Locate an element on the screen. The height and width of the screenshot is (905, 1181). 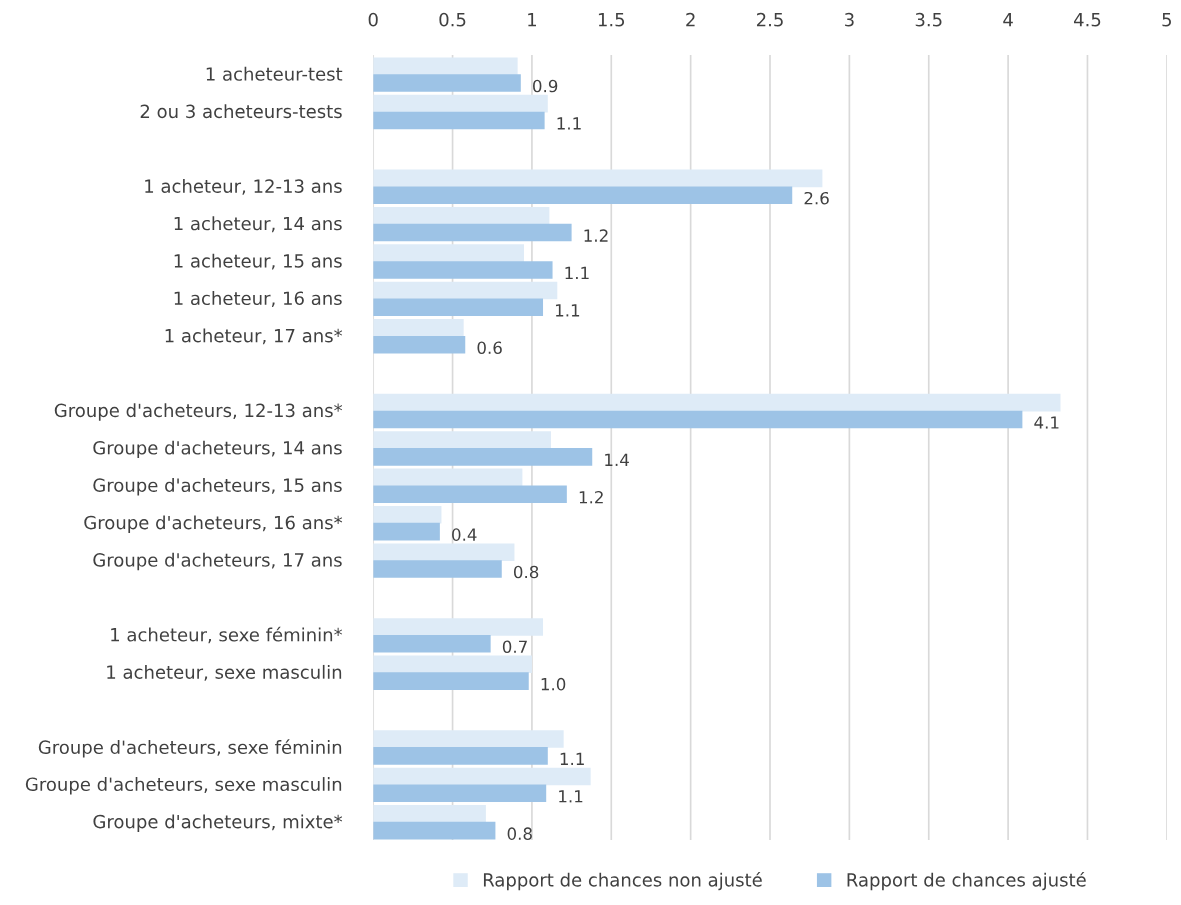
legend-label: Rapport de chances ajusté is located at coordinates (966, 881).